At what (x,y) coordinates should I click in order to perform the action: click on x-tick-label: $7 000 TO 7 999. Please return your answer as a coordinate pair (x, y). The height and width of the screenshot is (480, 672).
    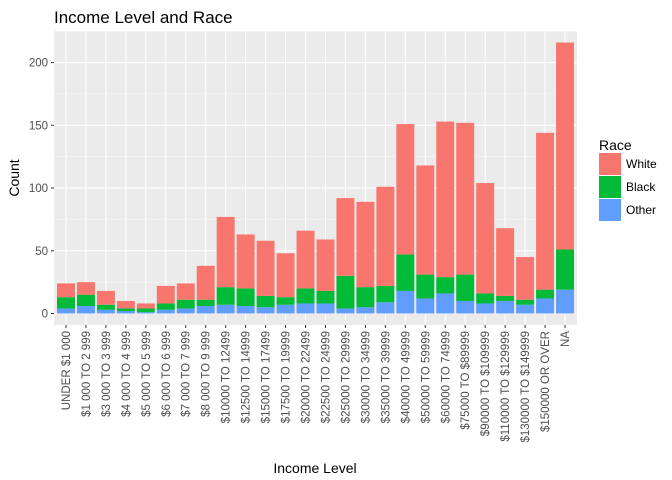
    Looking at the image, I should click on (187, 374).